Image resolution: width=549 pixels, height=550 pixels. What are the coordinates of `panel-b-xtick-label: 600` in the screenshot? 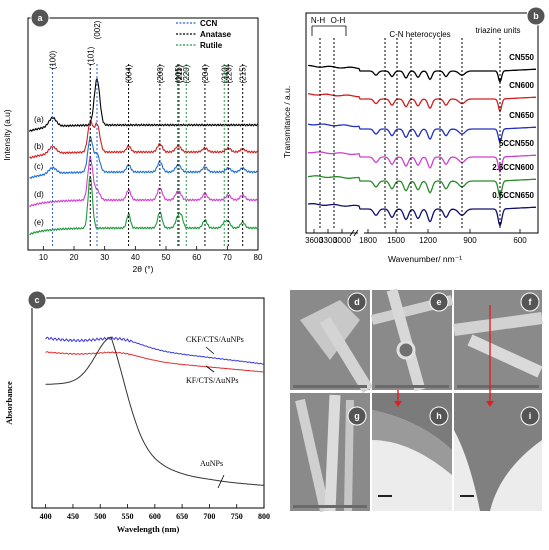 It's located at (520, 240).